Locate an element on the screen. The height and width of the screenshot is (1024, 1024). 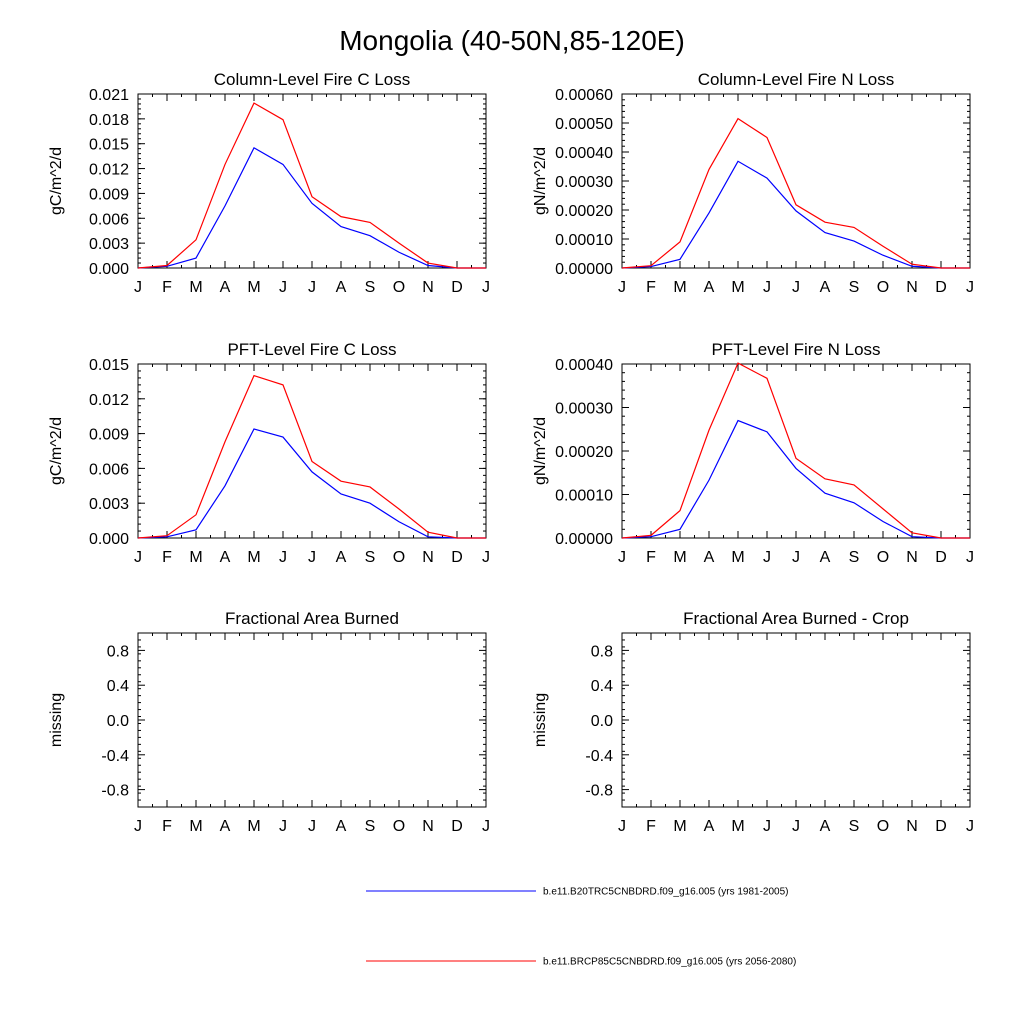
panel-title: PFT-Level Fire C Loss is located at coordinates (311, 349).